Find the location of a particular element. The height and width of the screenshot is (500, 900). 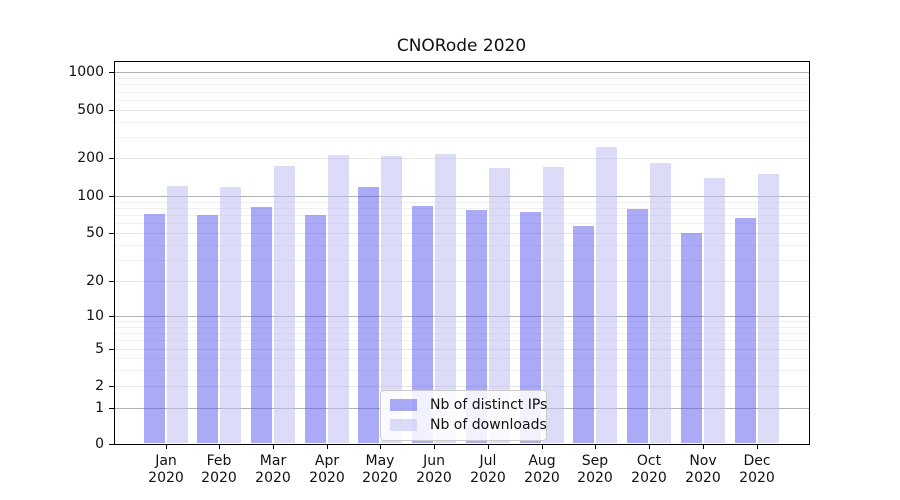

bar-distinct-ips-dec is located at coordinates (745, 330).